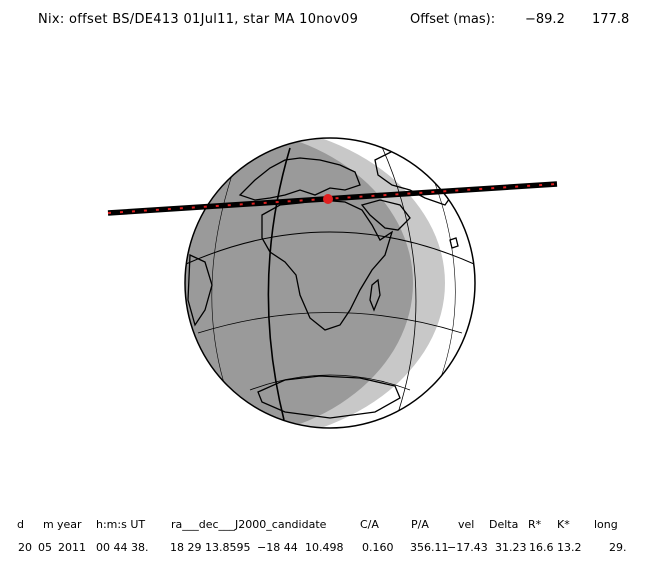  I want to click on offset-label: Offset (mas):, so click(453, 19).